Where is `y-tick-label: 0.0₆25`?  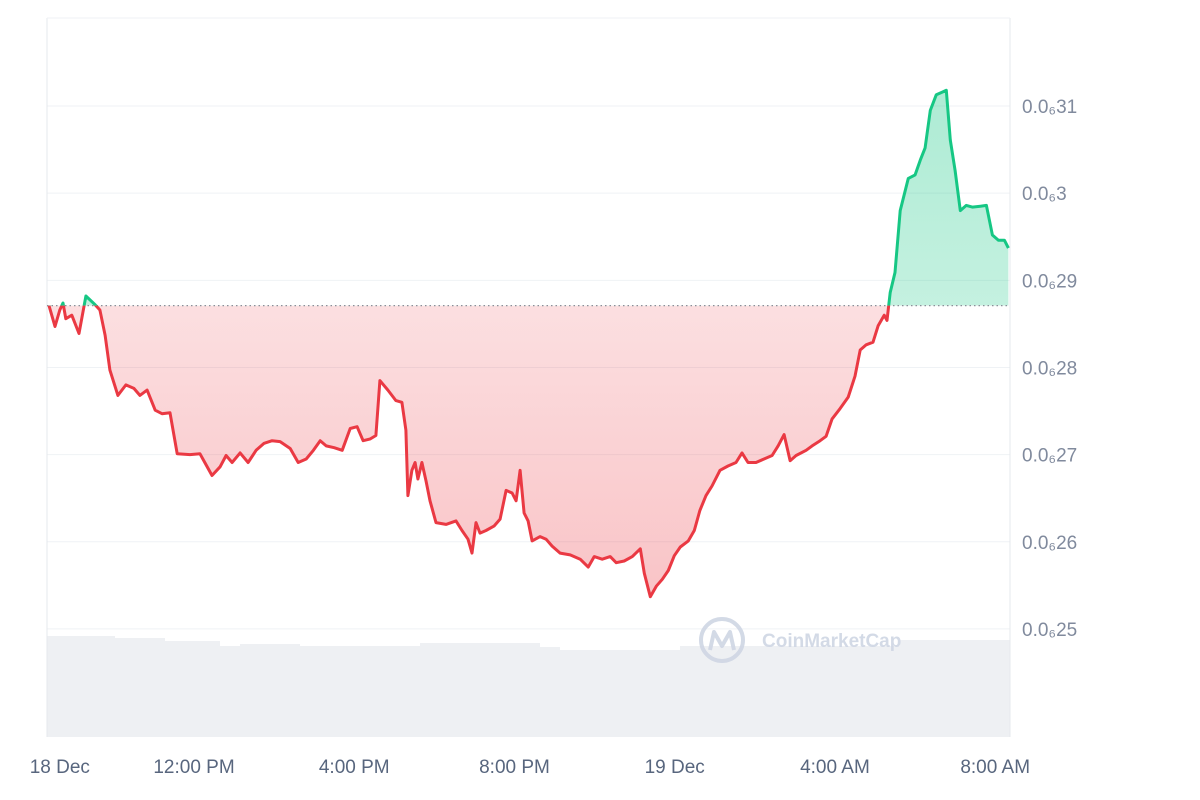
y-tick-label: 0.0₆25 is located at coordinates (1049, 630).